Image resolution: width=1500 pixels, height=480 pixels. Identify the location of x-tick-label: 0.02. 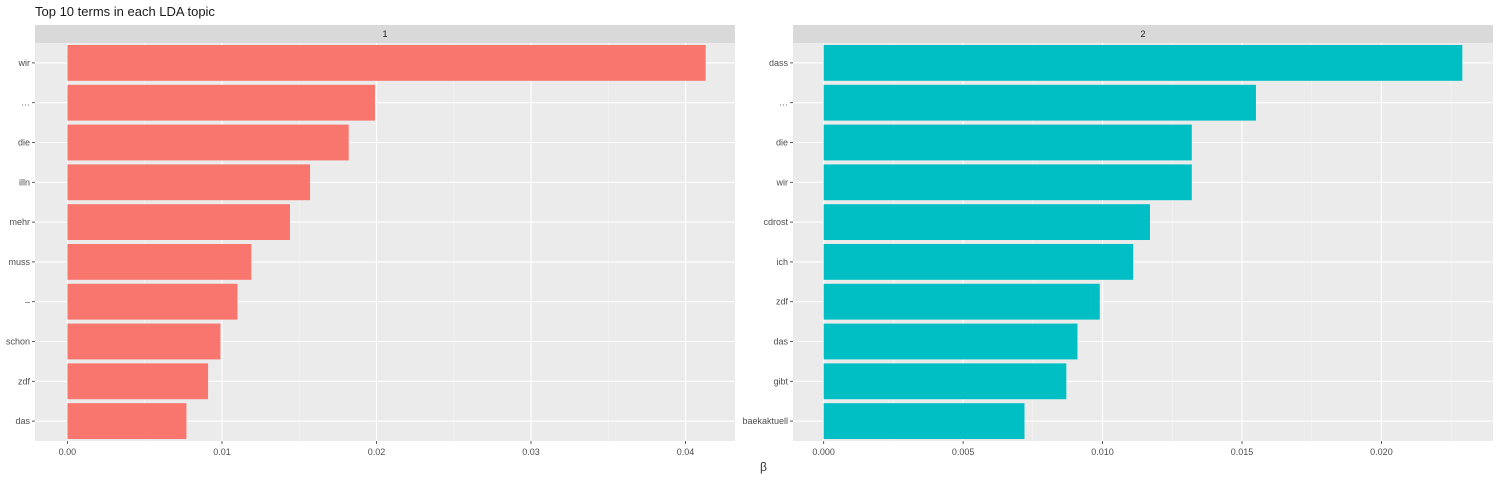
(377, 452).